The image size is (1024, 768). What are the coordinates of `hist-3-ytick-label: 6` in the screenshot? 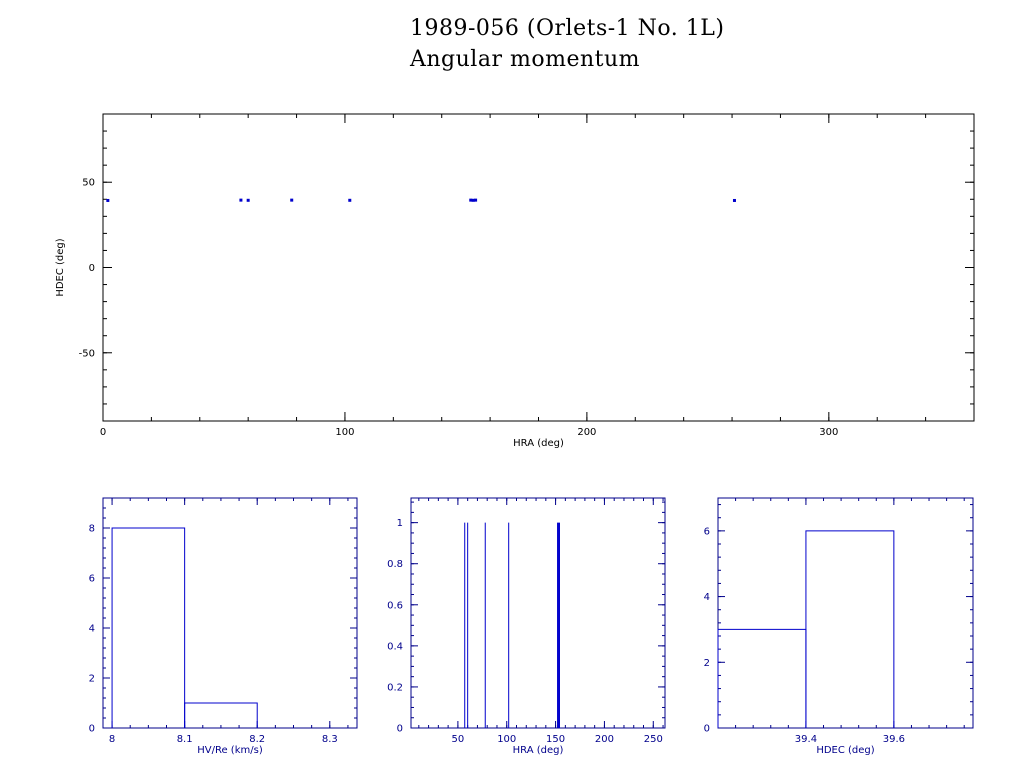 It's located at (707, 531).